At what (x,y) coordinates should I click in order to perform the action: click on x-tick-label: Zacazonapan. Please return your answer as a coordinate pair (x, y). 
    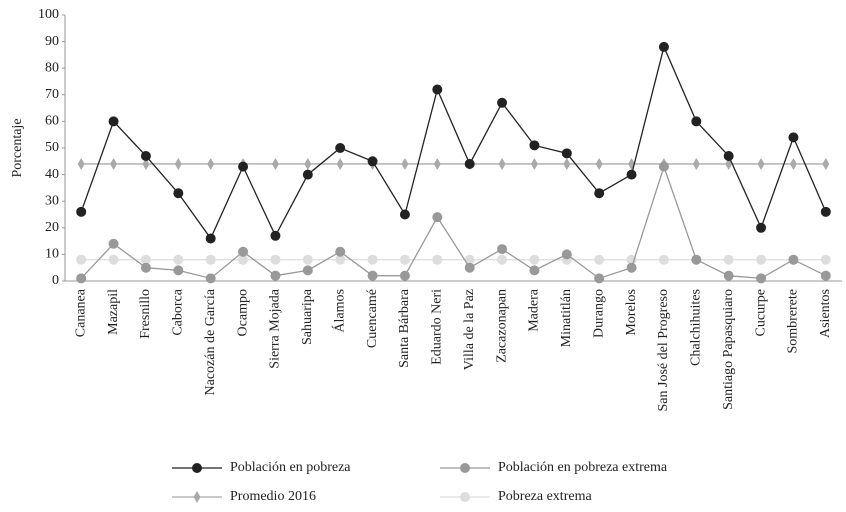
    Looking at the image, I should click on (501, 326).